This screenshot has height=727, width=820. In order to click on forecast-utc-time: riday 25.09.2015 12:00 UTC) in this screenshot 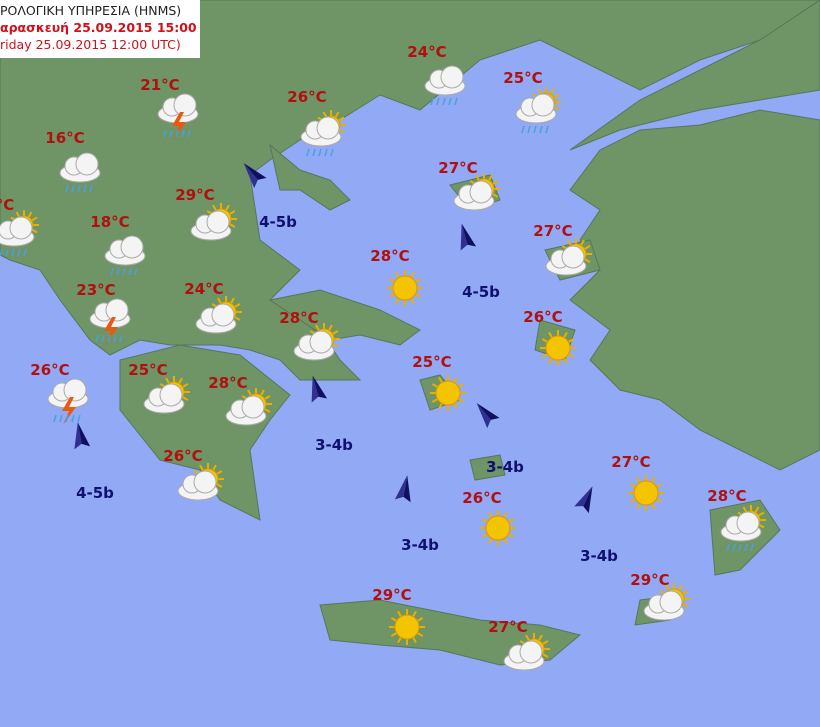, I will do `click(90, 44)`.